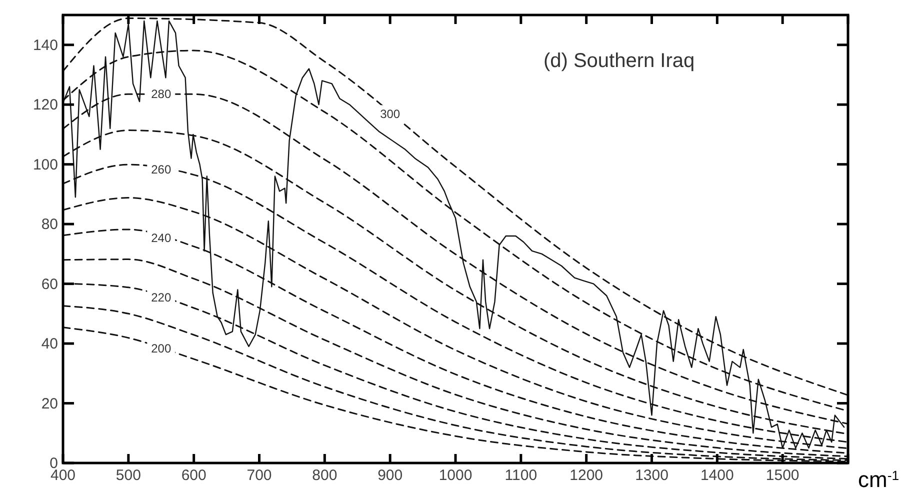  I want to click on y-tick-label: 60, so click(49, 284).